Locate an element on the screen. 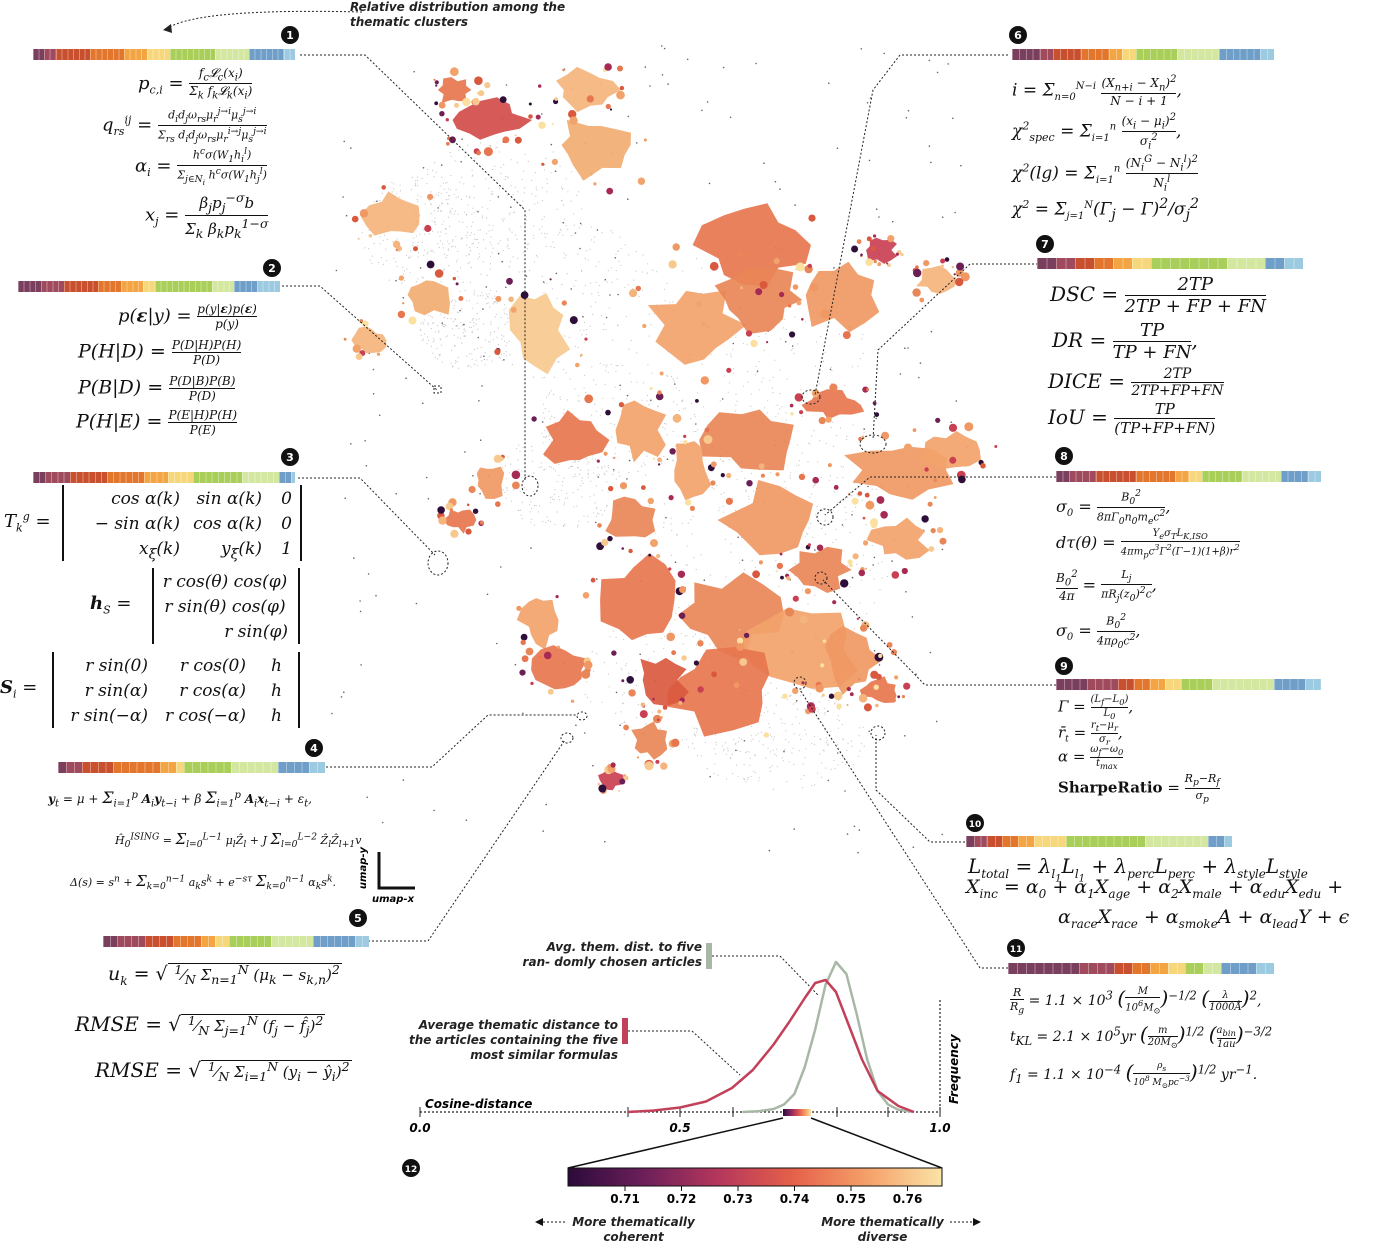 This screenshot has width=1381, height=1241. formula-9-3: α = ωf−ω0 tmax is located at coordinates (1091, 757).